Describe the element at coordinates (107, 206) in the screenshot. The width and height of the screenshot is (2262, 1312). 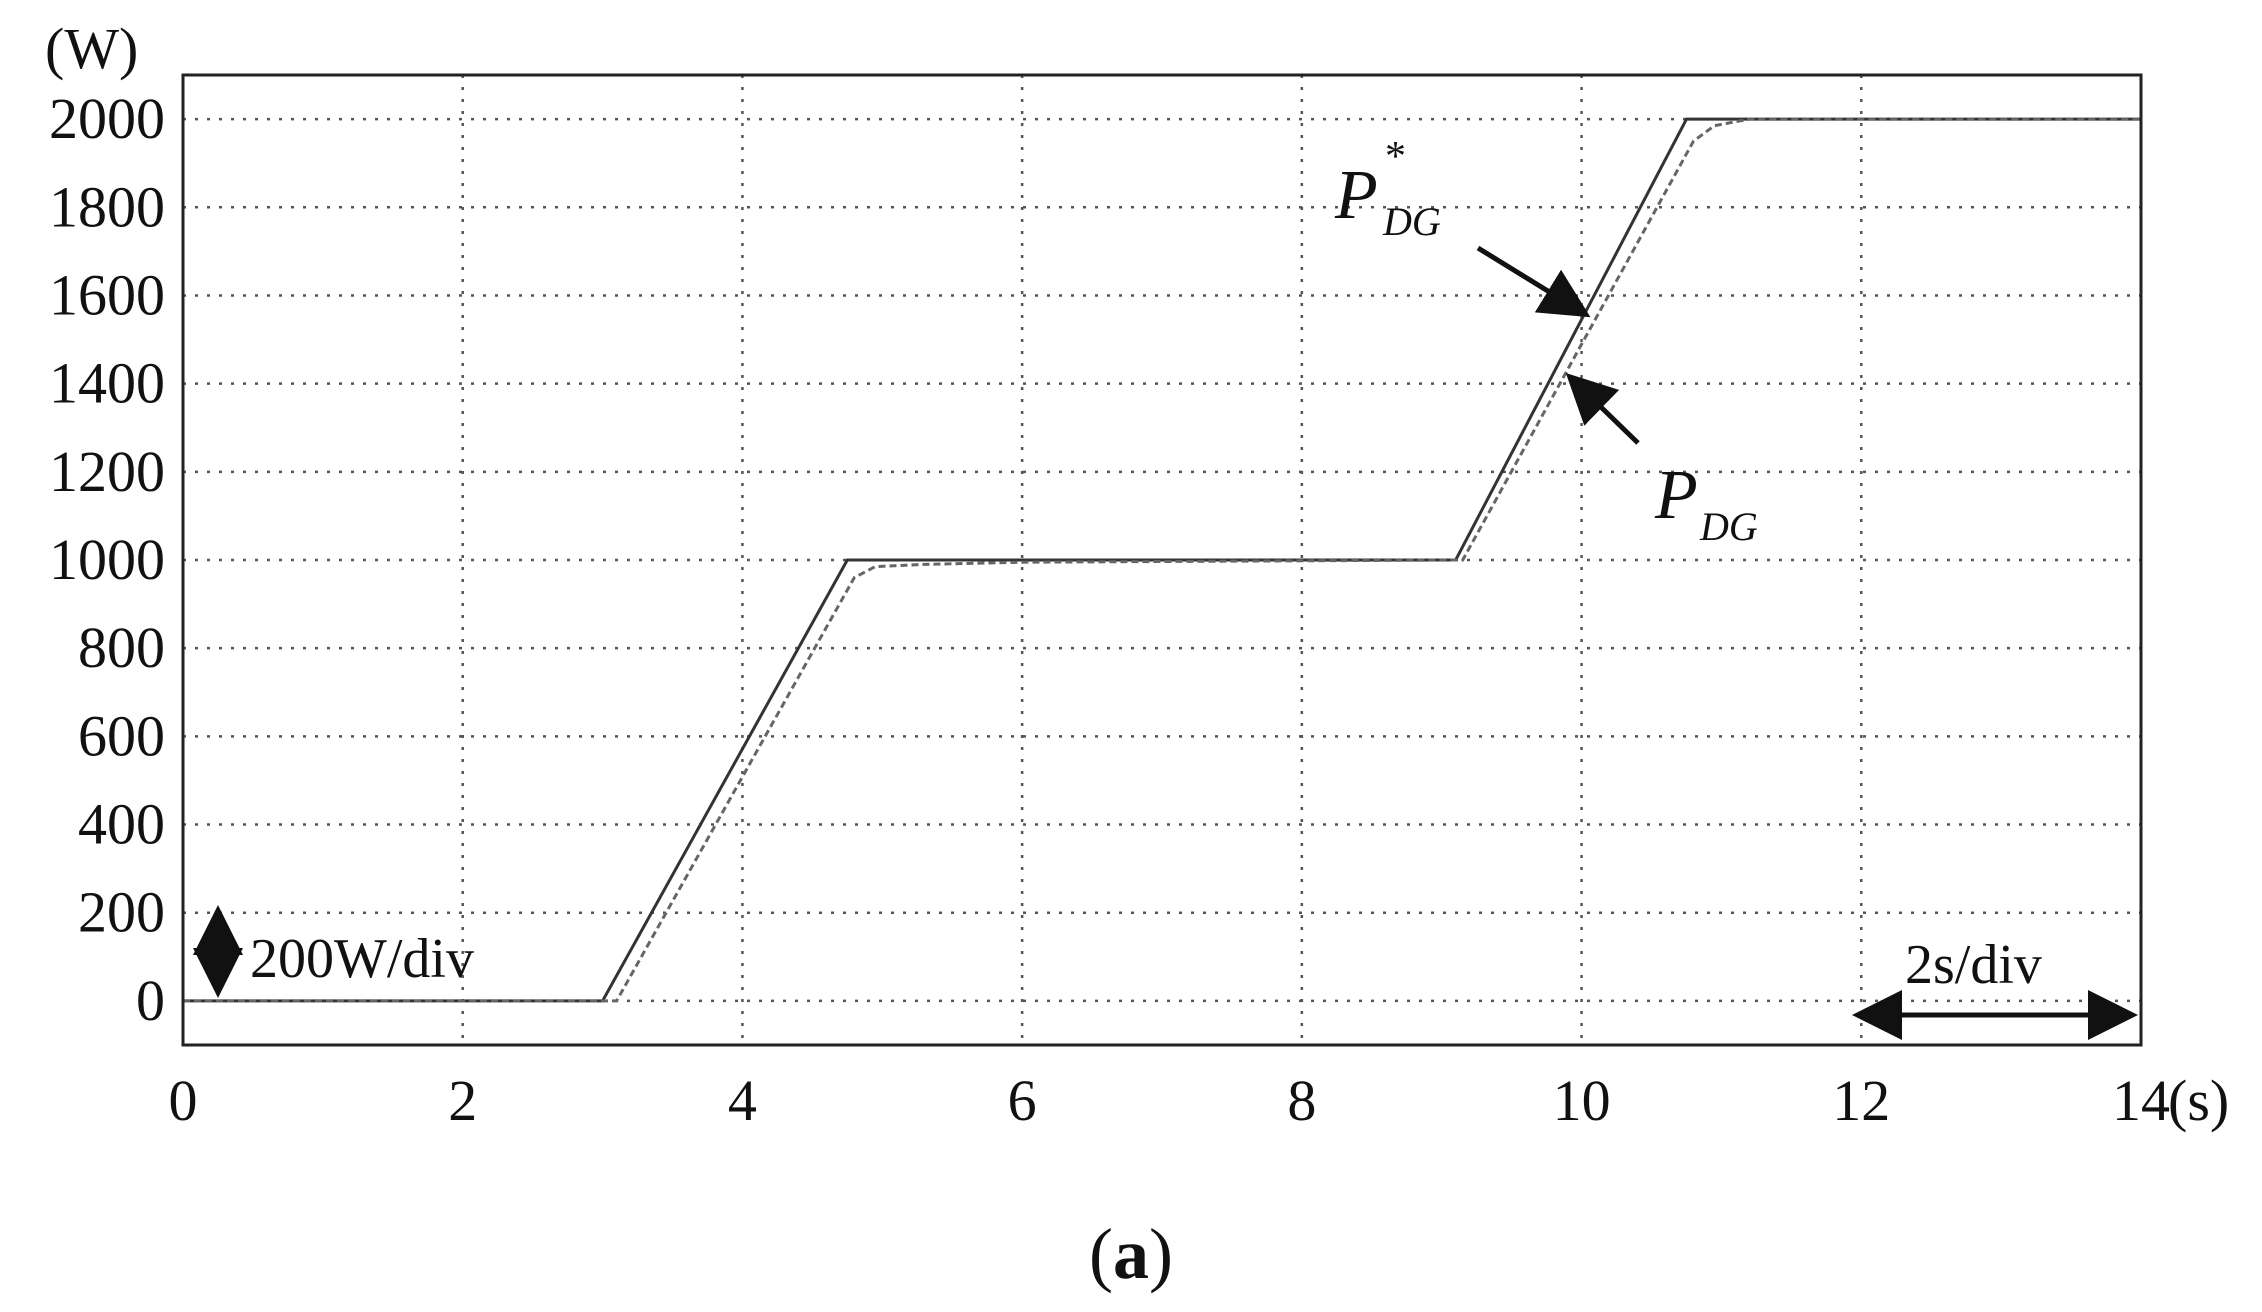
I see `y-tick-label: 1800` at that location.